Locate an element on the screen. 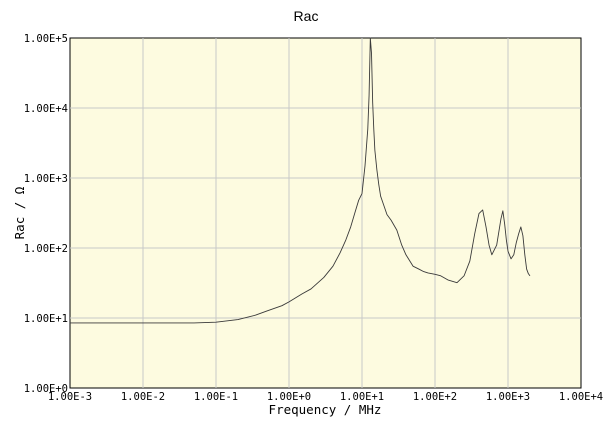  x-tick-label: 1.00E-2 is located at coordinates (143, 397).